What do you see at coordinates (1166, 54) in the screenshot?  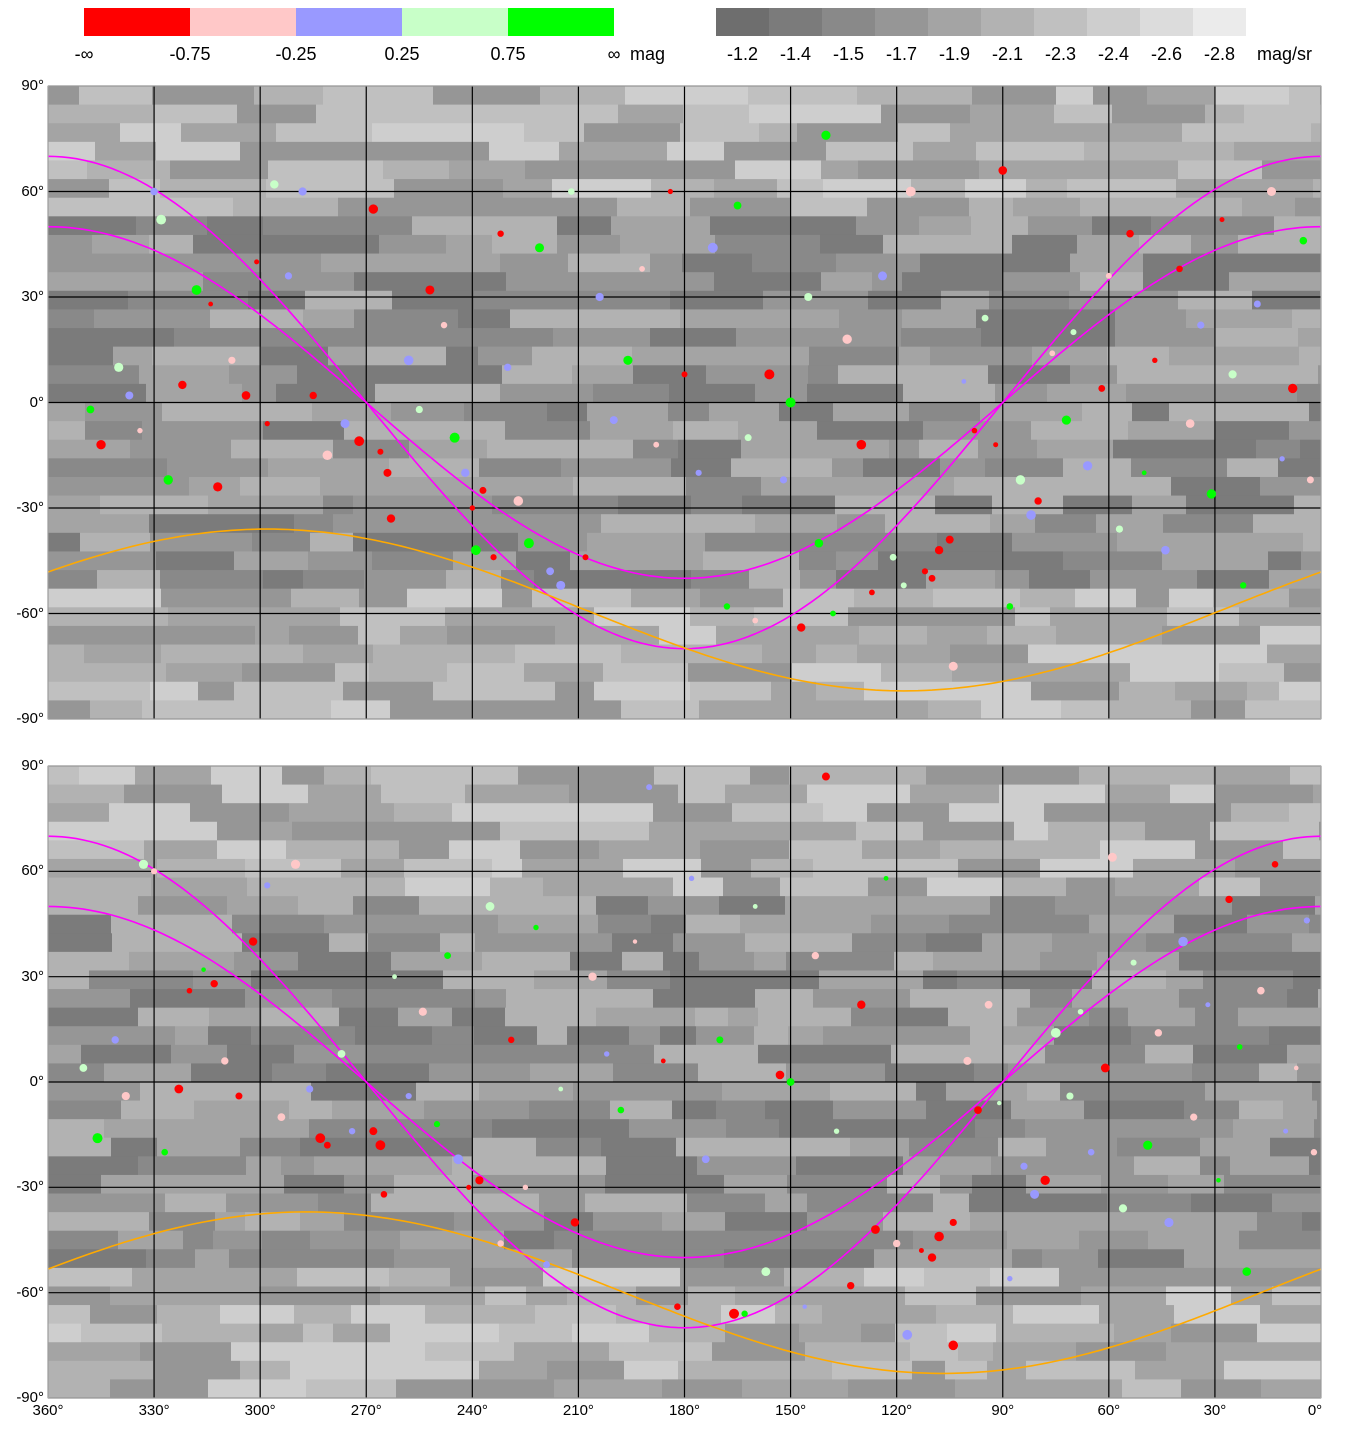 I see `brightness-tick-label: -2.6` at bounding box center [1166, 54].